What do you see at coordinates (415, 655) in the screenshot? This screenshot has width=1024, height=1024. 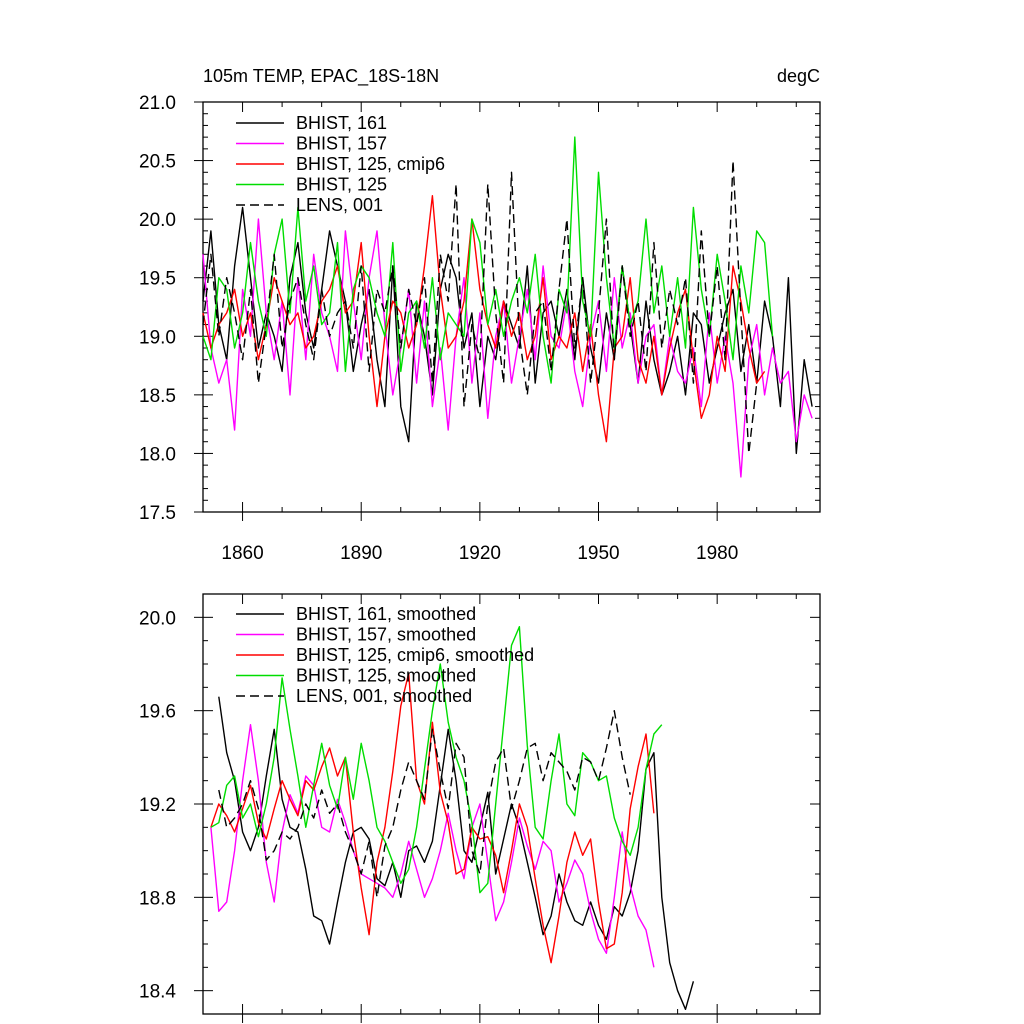 I see `legend-label: BHIST, 125, cmip6, smoothed` at bounding box center [415, 655].